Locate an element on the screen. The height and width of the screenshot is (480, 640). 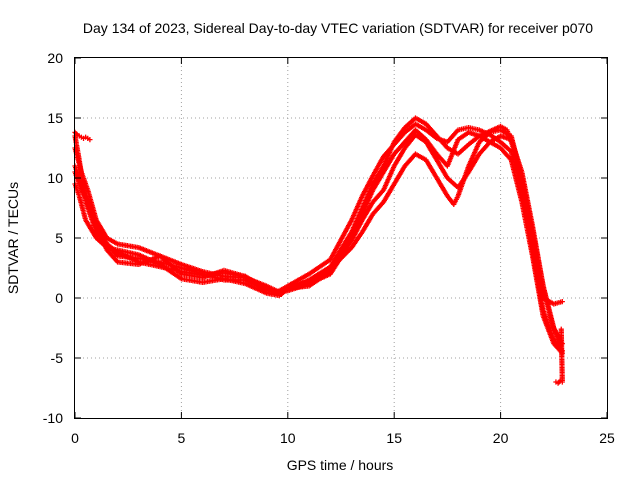
x-tick-label: 15 is located at coordinates (394, 438).